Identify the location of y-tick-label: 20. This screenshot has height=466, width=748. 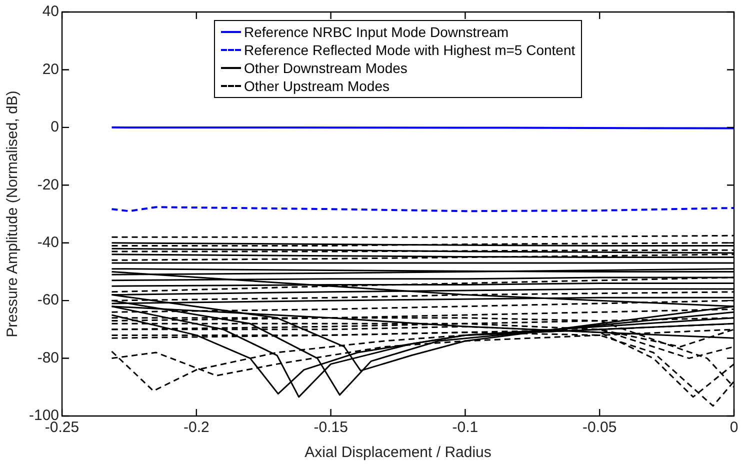
(51, 69).